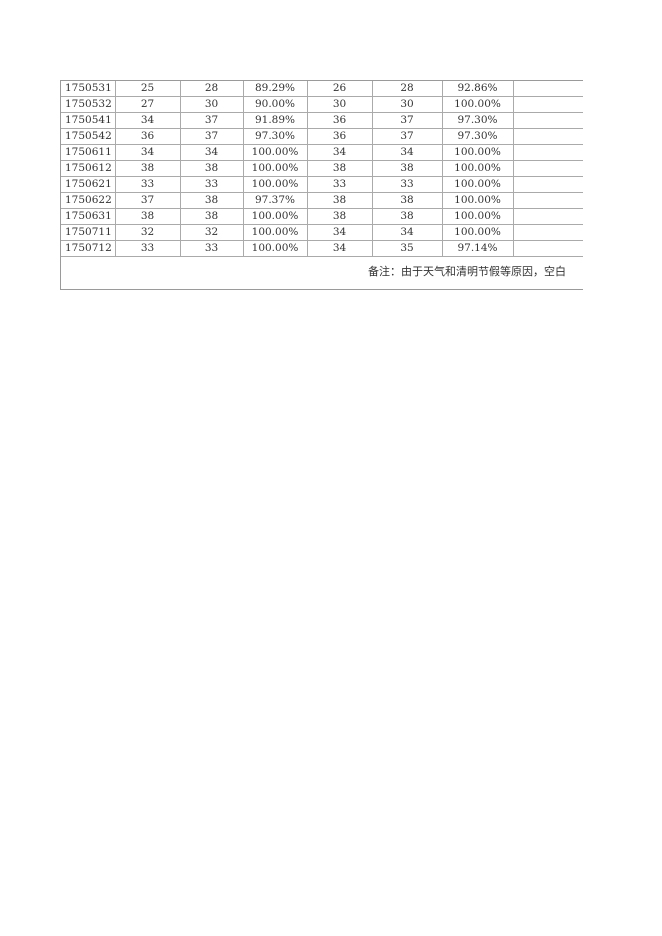  What do you see at coordinates (88, 248) in the screenshot?
I see `table-cell: 1750712` at bounding box center [88, 248].